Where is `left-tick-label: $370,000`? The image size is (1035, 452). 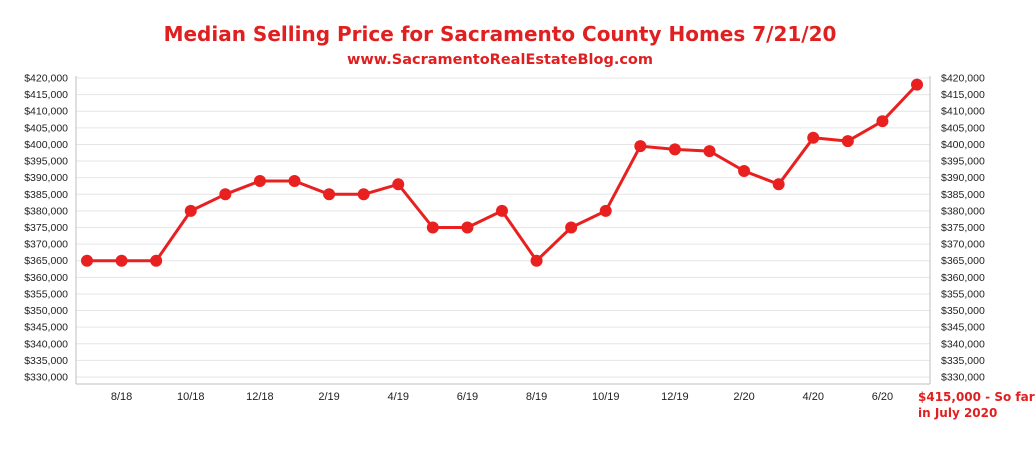 left-tick-label: $370,000 is located at coordinates (46, 245).